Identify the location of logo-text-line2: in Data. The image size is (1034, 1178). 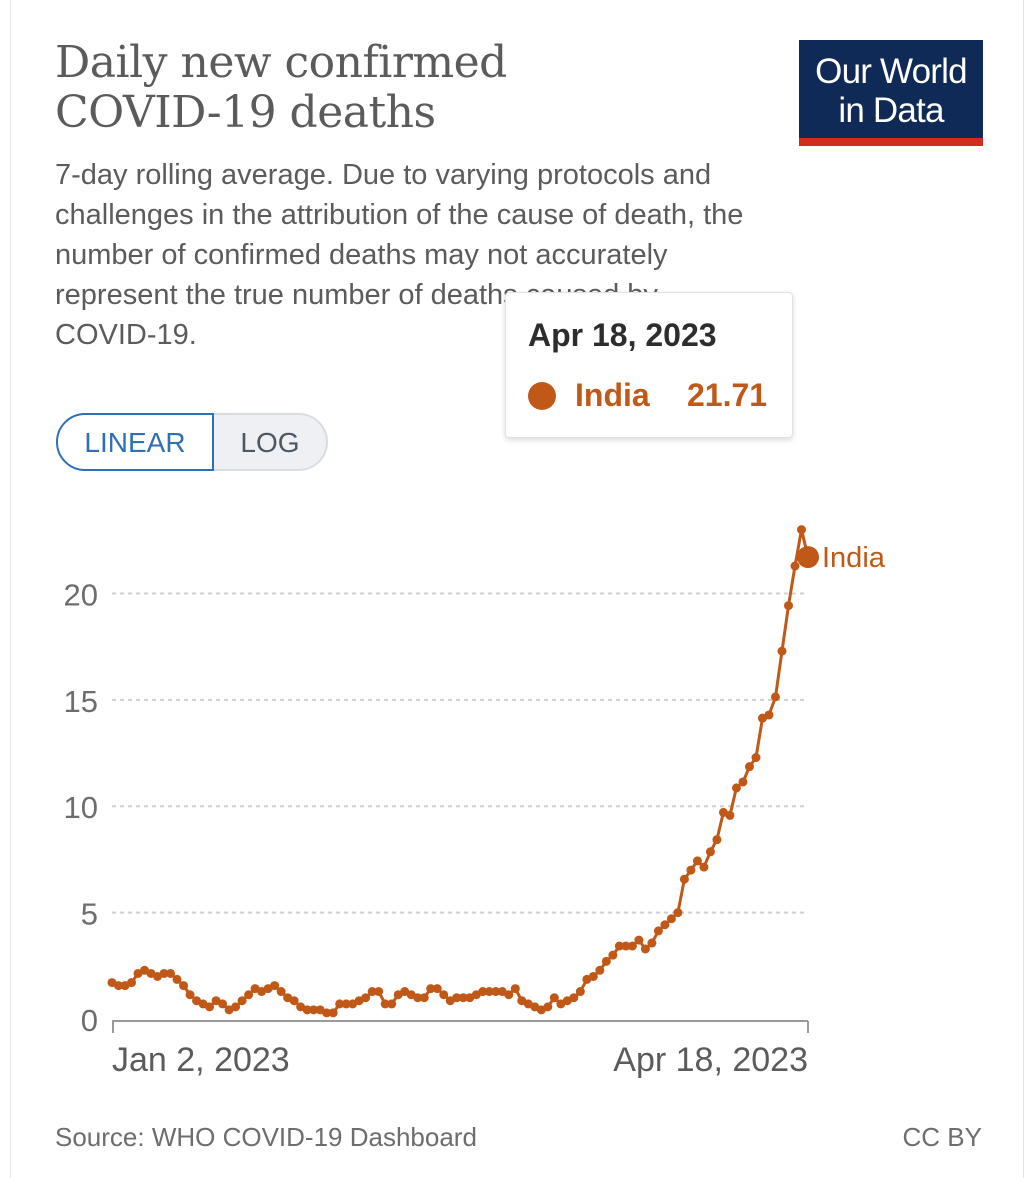
(891, 110).